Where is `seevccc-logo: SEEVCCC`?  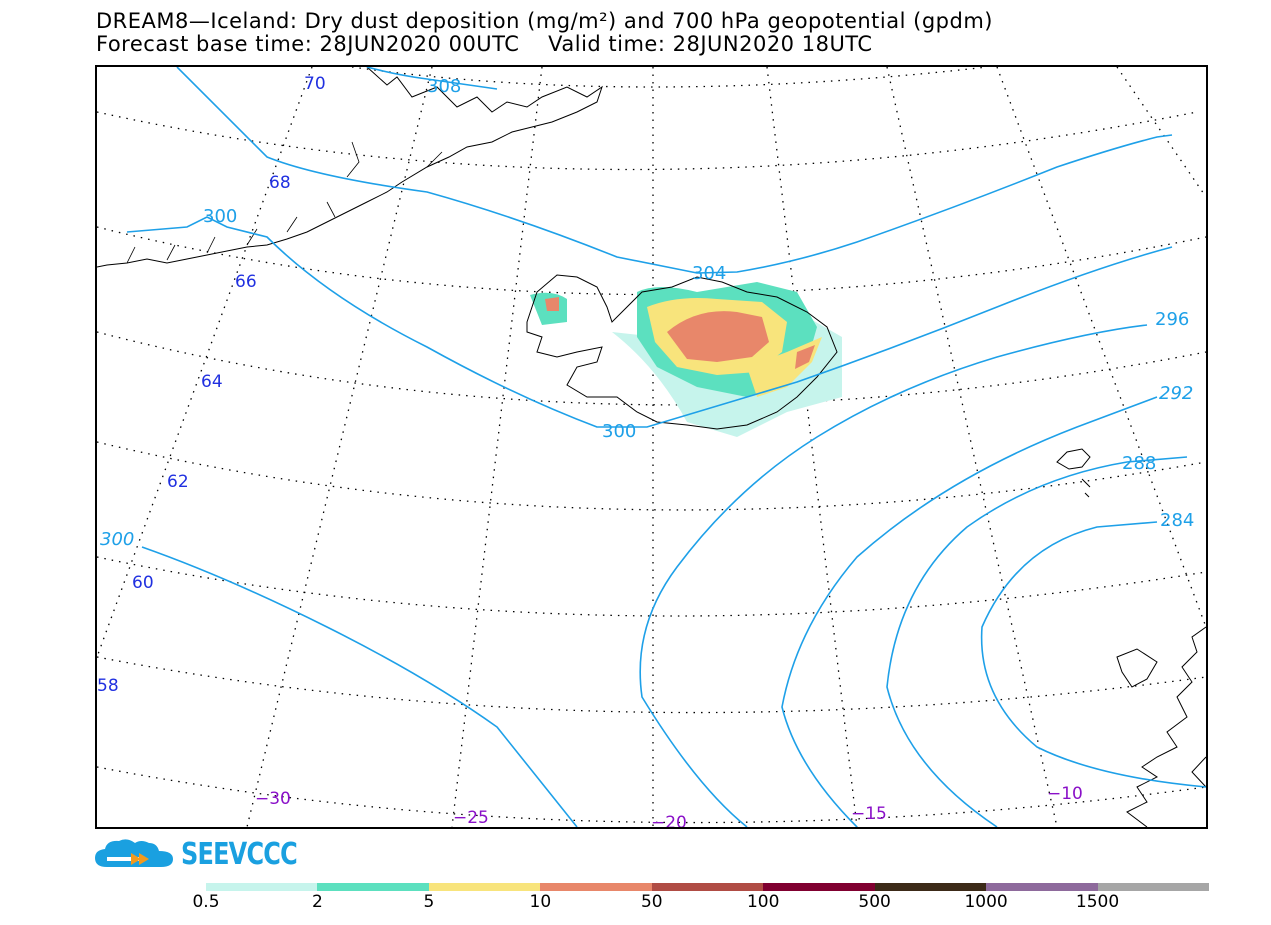
seevccc-logo: SEEVCCC is located at coordinates (209, 854).